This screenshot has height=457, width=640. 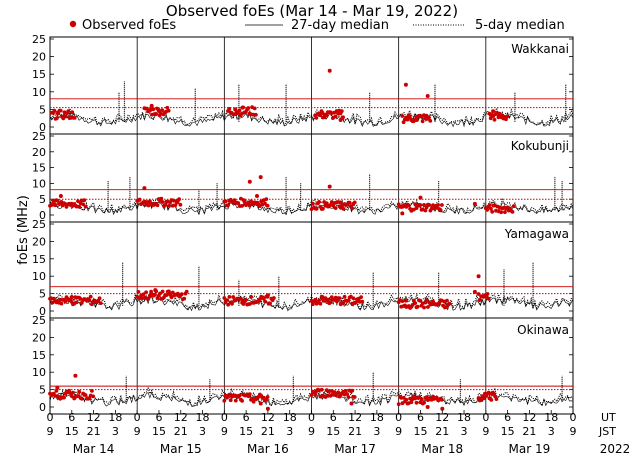 What do you see at coordinates (520, 25) in the screenshot?
I see `legend-median5-label: 5-day median` at bounding box center [520, 25].